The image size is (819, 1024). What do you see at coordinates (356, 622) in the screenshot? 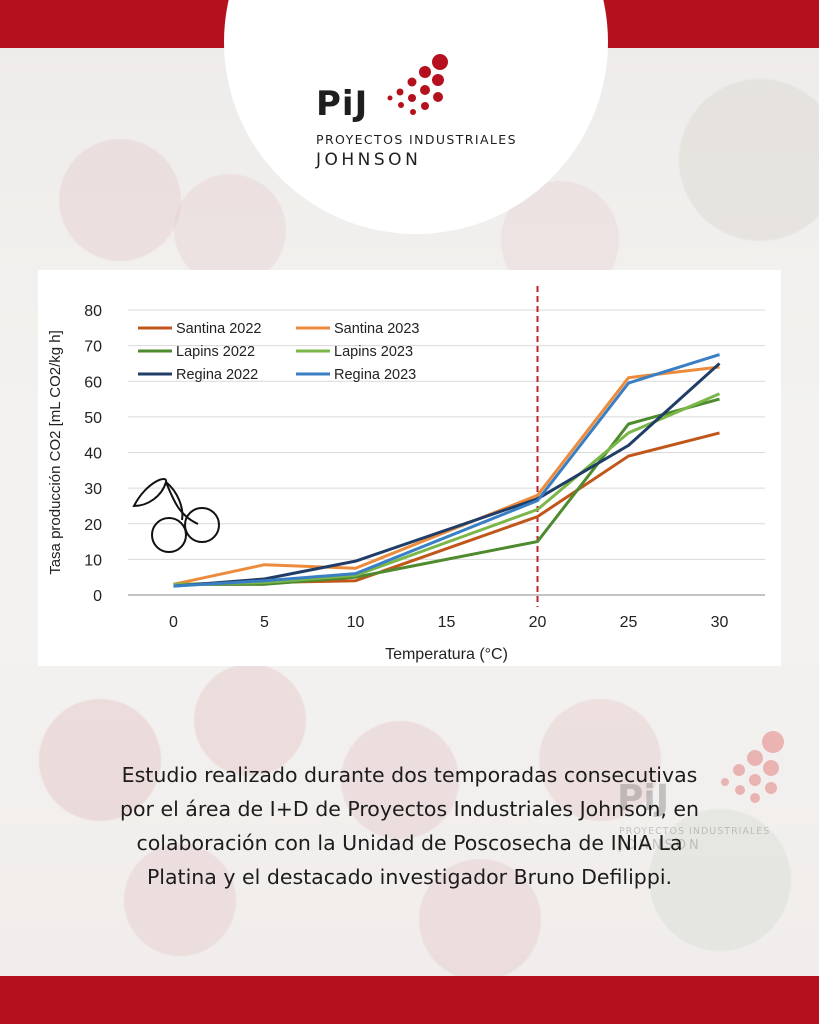
I see `x-tick-label: 10` at bounding box center [356, 622].